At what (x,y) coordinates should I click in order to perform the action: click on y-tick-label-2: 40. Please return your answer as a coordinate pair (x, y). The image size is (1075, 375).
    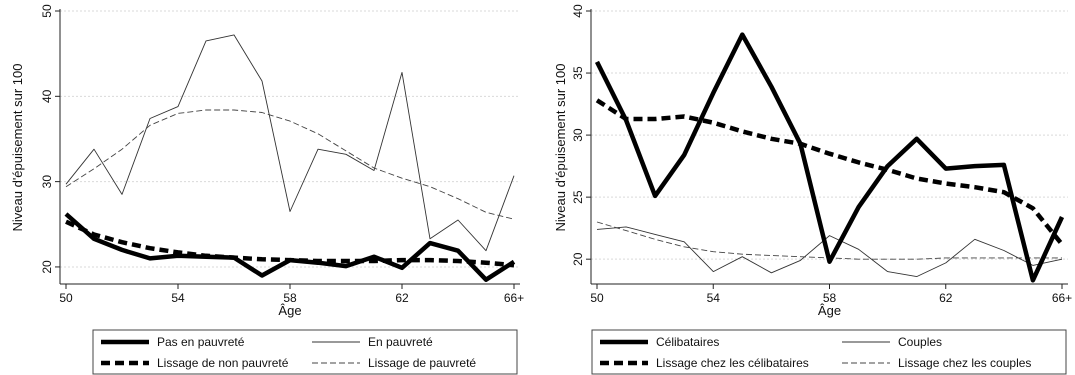
    Looking at the image, I should click on (47, 96).